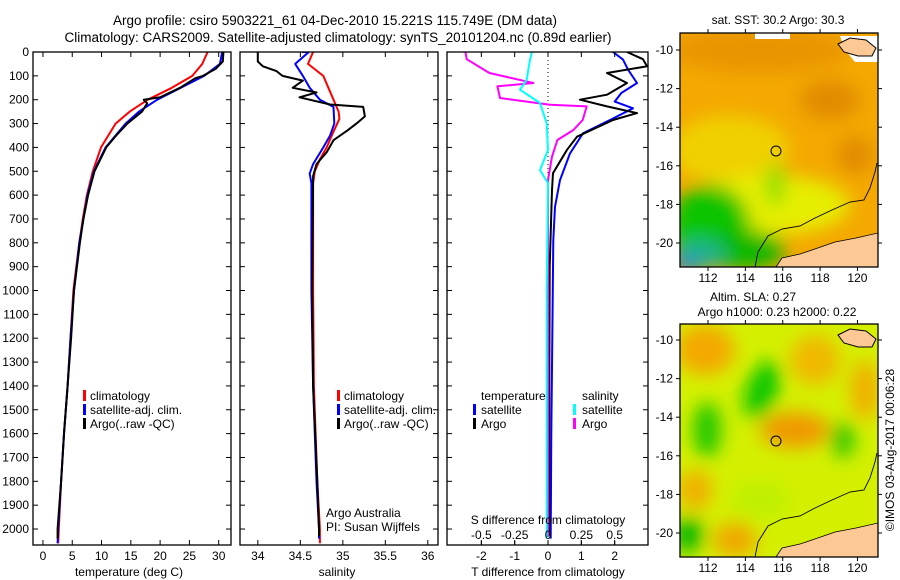 The image size is (900, 580). I want to click on series-salinity-satellite, so click(534, 295).